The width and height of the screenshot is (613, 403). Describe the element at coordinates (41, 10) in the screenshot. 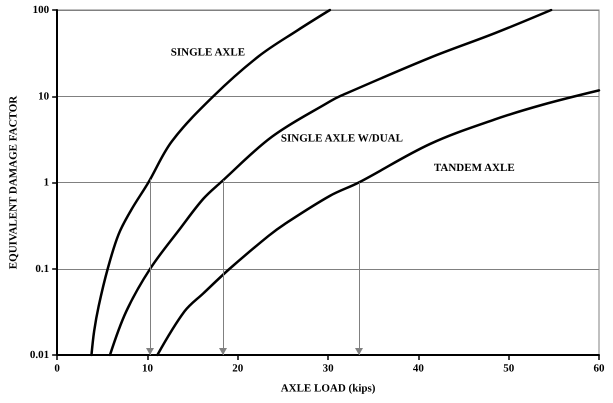

I see `y-tick-label: 100` at that location.